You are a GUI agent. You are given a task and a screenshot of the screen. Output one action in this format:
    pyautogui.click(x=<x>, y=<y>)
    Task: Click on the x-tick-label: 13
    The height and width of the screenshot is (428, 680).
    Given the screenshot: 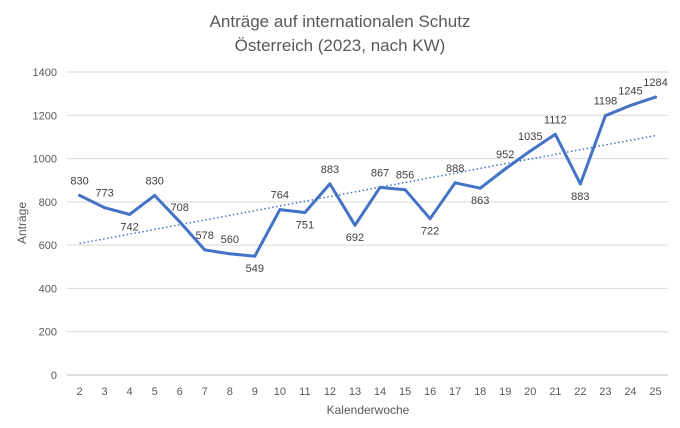 What is the action you would take?
    pyautogui.click(x=355, y=392)
    